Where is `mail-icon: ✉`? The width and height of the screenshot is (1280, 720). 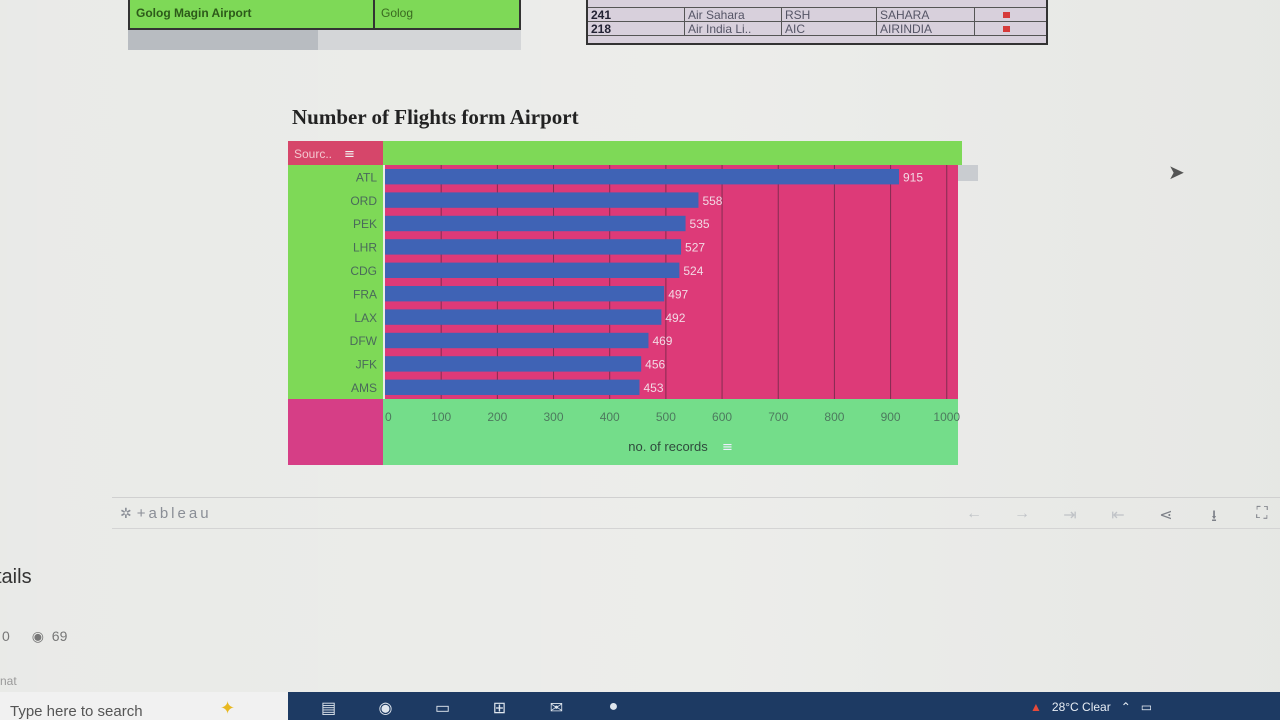 mail-icon: ✉ is located at coordinates (556, 708).